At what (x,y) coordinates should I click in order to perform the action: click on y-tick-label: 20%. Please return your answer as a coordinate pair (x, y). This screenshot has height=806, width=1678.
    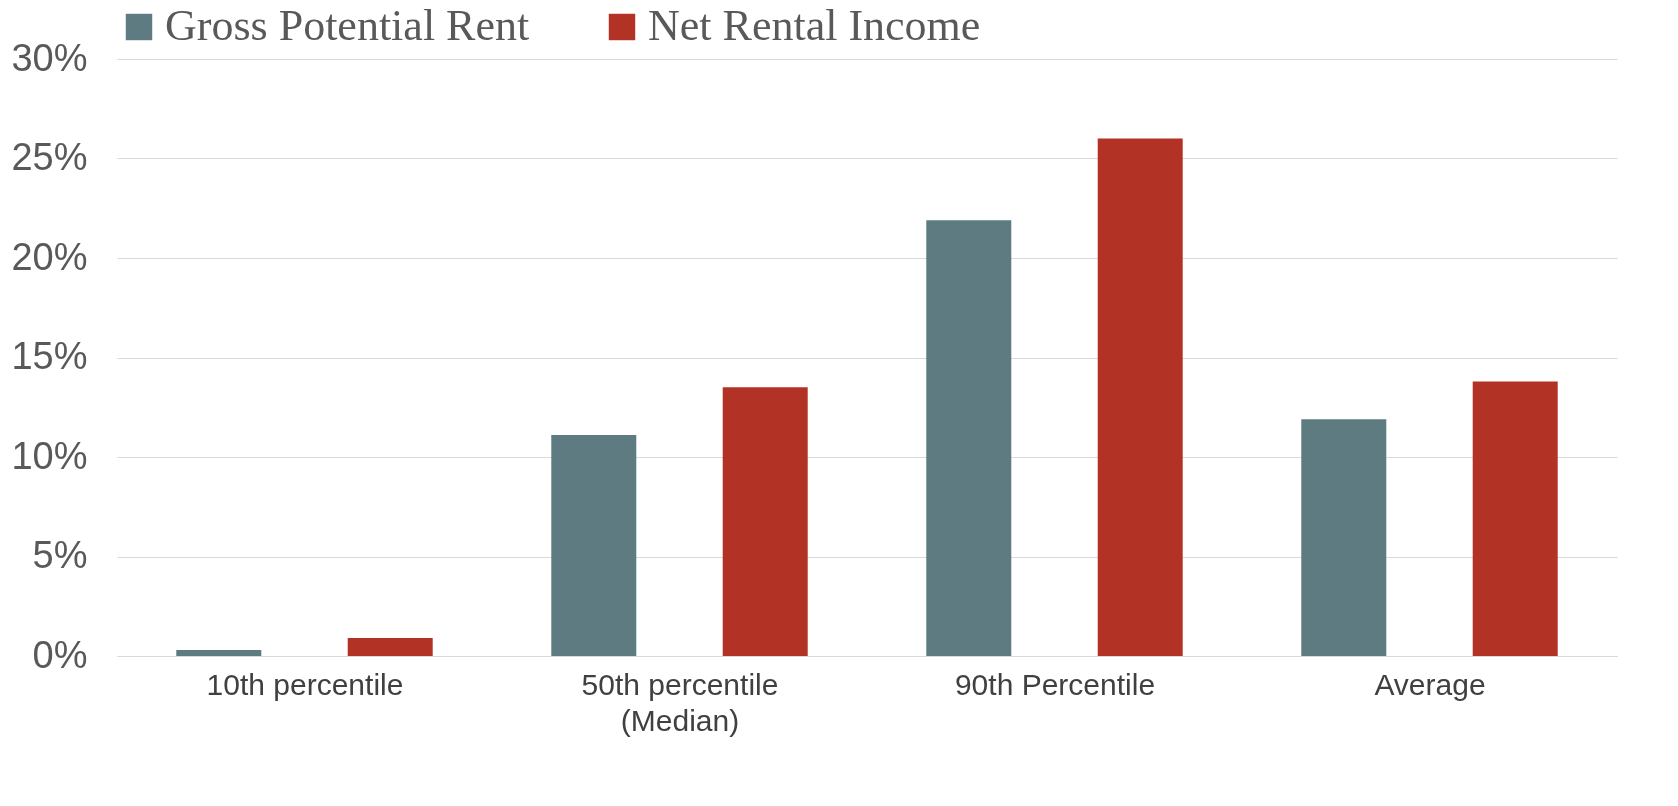
    Looking at the image, I should click on (49, 256).